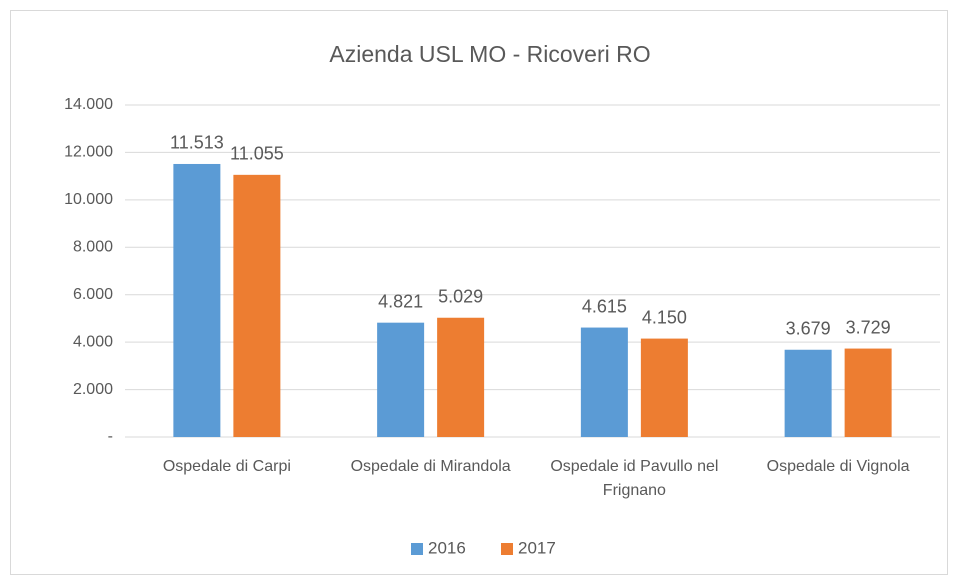 The width and height of the screenshot is (958, 581). I want to click on data-label: 3.729, so click(868, 327).